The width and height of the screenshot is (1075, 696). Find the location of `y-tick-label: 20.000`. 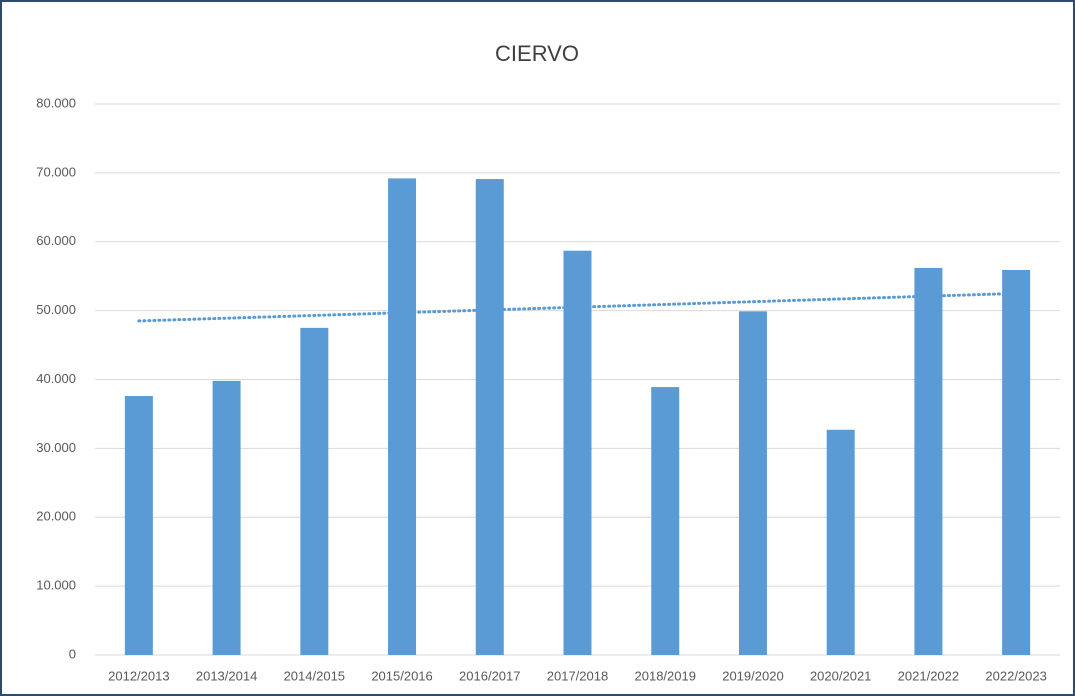

y-tick-label: 20.000 is located at coordinates (56, 516).